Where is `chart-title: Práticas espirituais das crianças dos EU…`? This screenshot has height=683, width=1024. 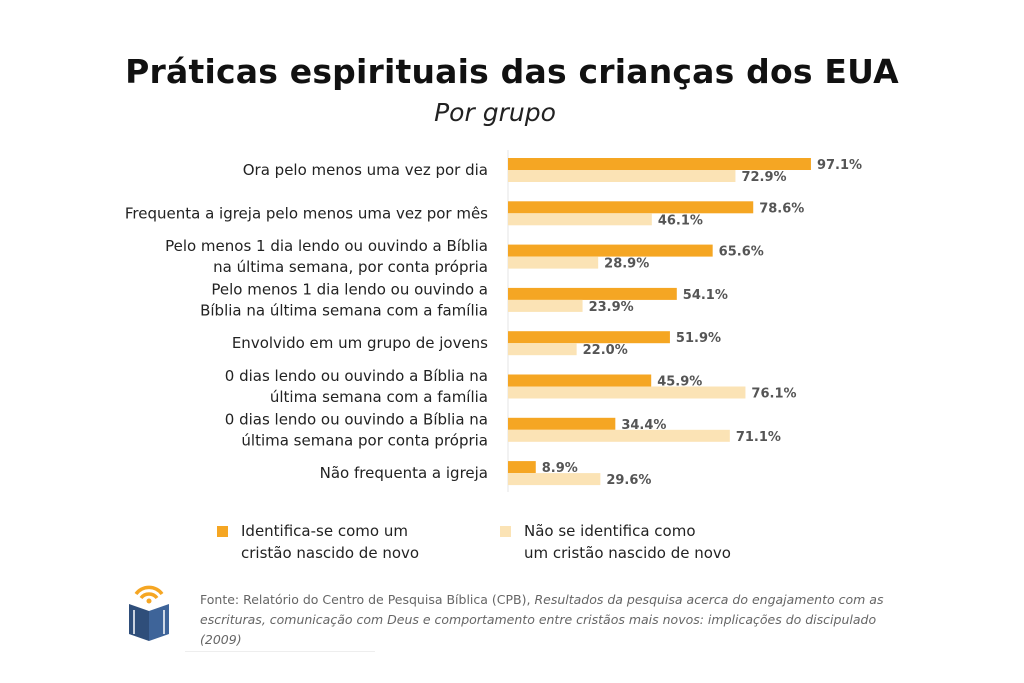 chart-title: Práticas espirituais das crianças dos EU… is located at coordinates (512, 71).